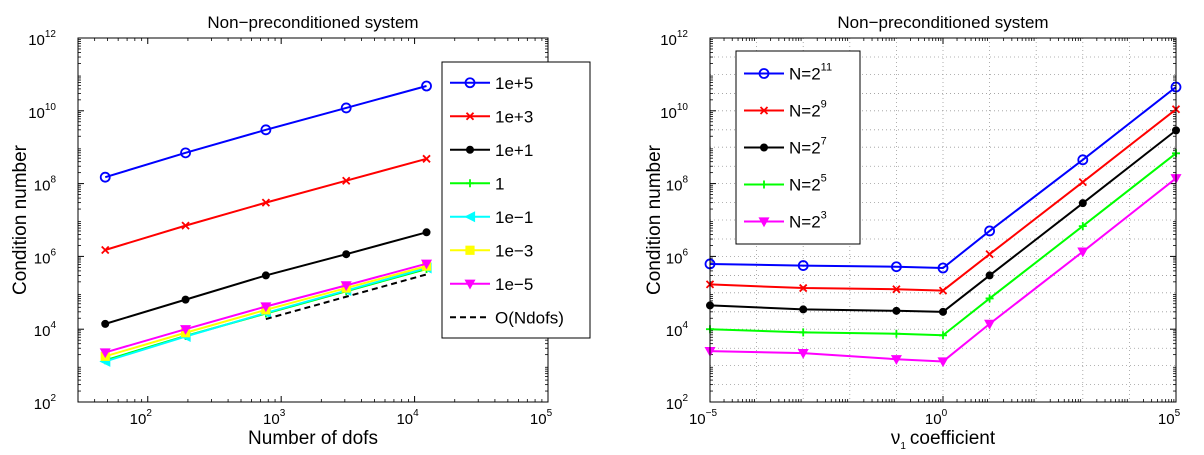 The width and height of the screenshot is (1204, 455). I want to click on x-tick-exponent: 0, so click(945, 413).